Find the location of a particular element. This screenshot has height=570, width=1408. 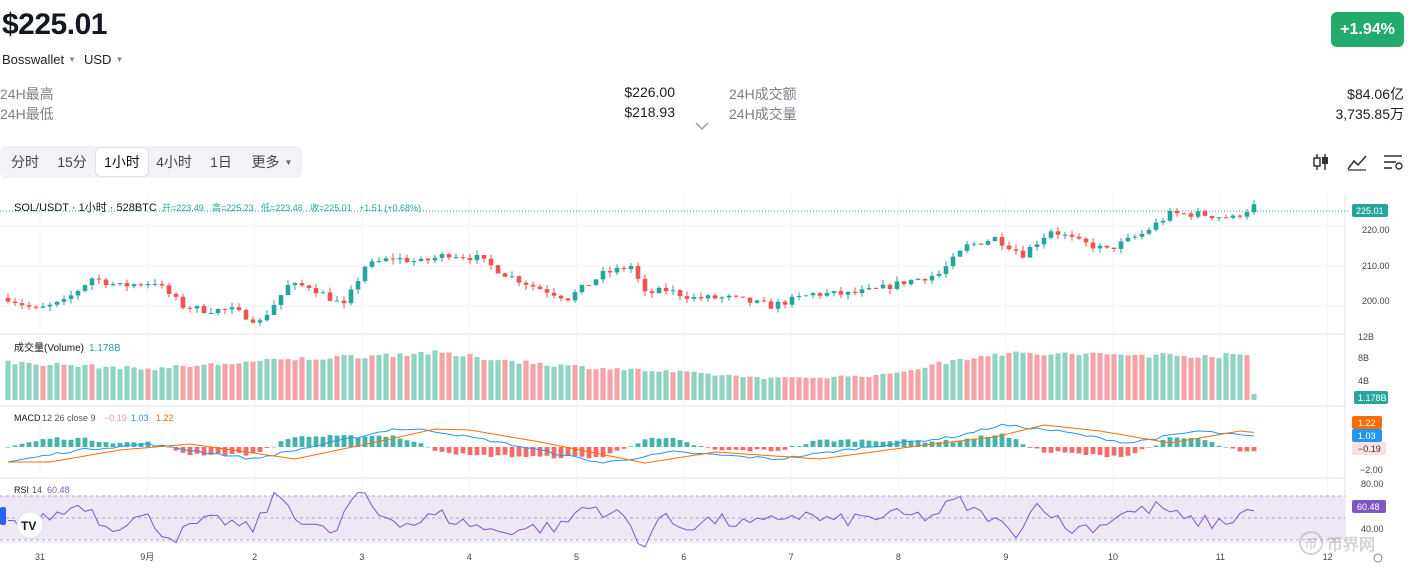

caret-down-icon: ▼ is located at coordinates (288, 162).